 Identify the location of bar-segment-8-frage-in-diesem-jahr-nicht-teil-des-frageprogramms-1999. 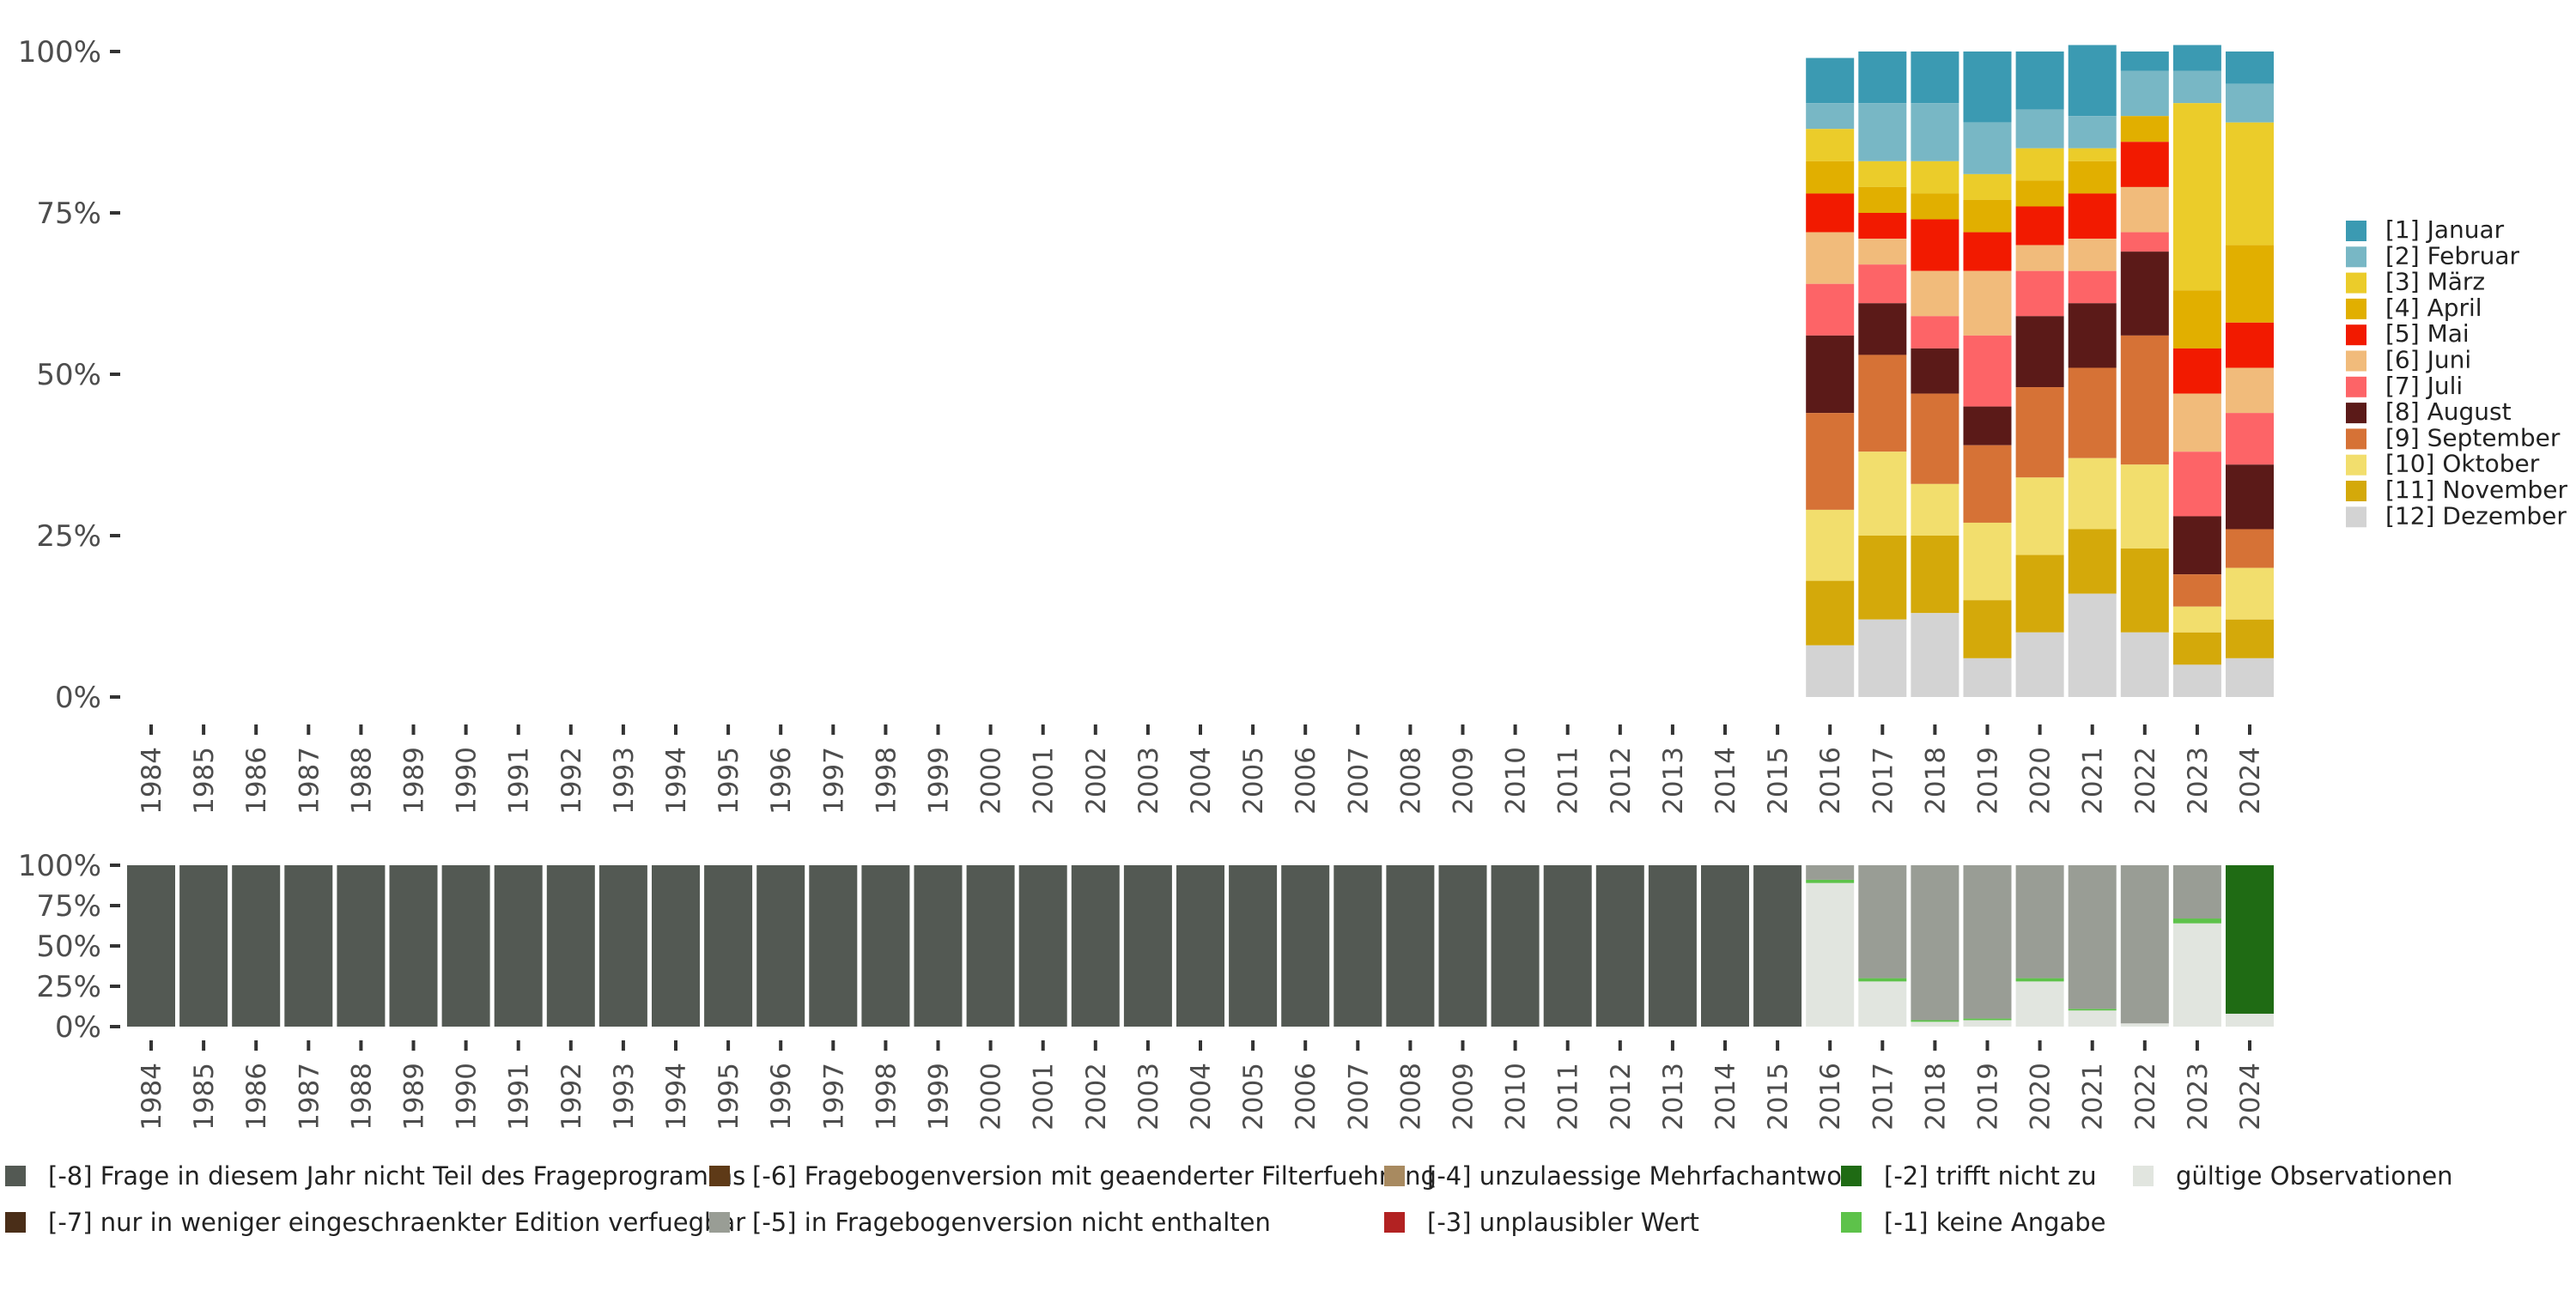
(939, 946).